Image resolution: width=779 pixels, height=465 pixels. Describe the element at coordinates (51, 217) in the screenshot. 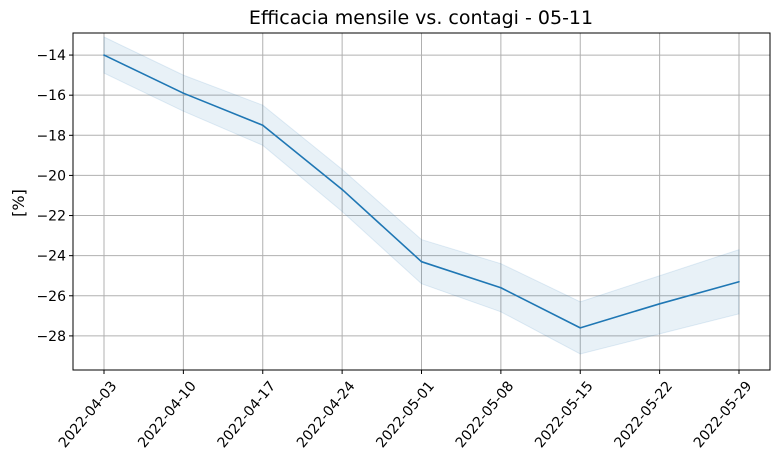

I see `y-tick-label: −22` at that location.